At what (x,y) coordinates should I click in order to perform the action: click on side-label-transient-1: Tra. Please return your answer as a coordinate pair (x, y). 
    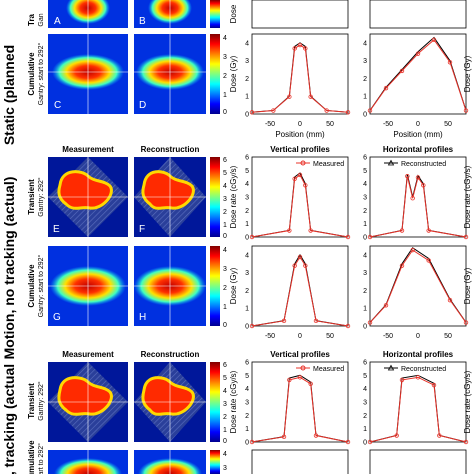
    Looking at the image, I should click on (31, 19).